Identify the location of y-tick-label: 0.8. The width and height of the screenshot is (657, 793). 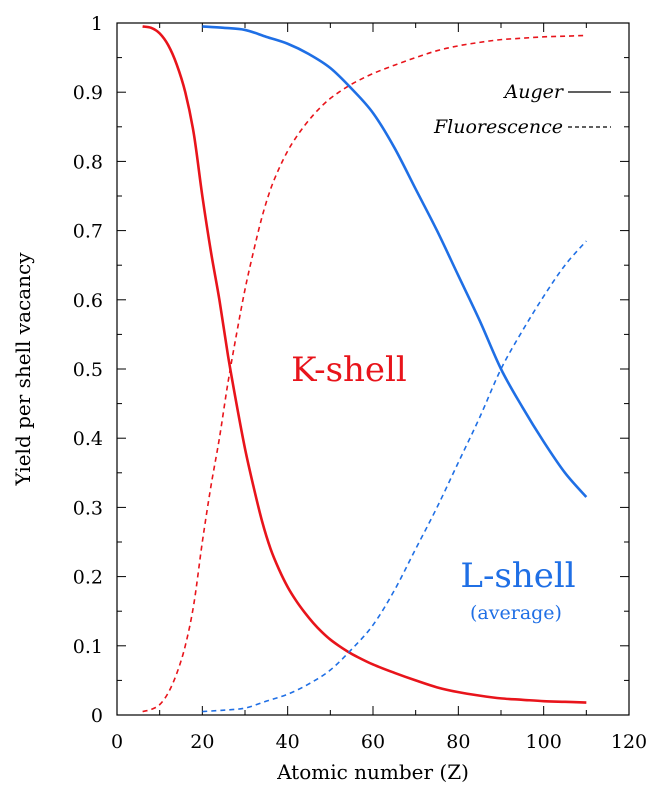
(88, 162).